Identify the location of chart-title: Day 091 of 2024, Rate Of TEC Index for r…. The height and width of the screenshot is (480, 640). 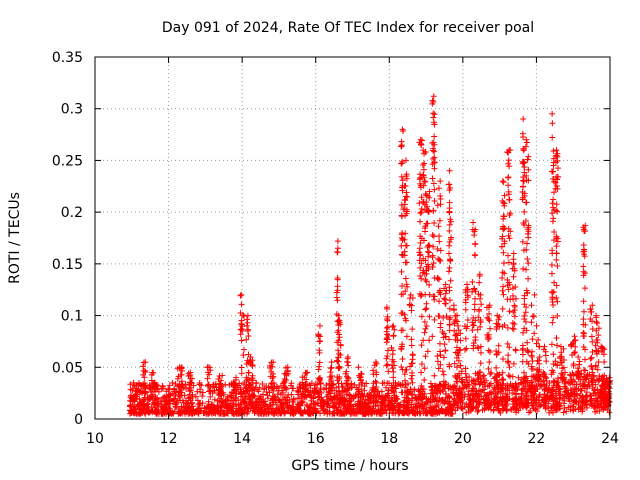
(348, 28).